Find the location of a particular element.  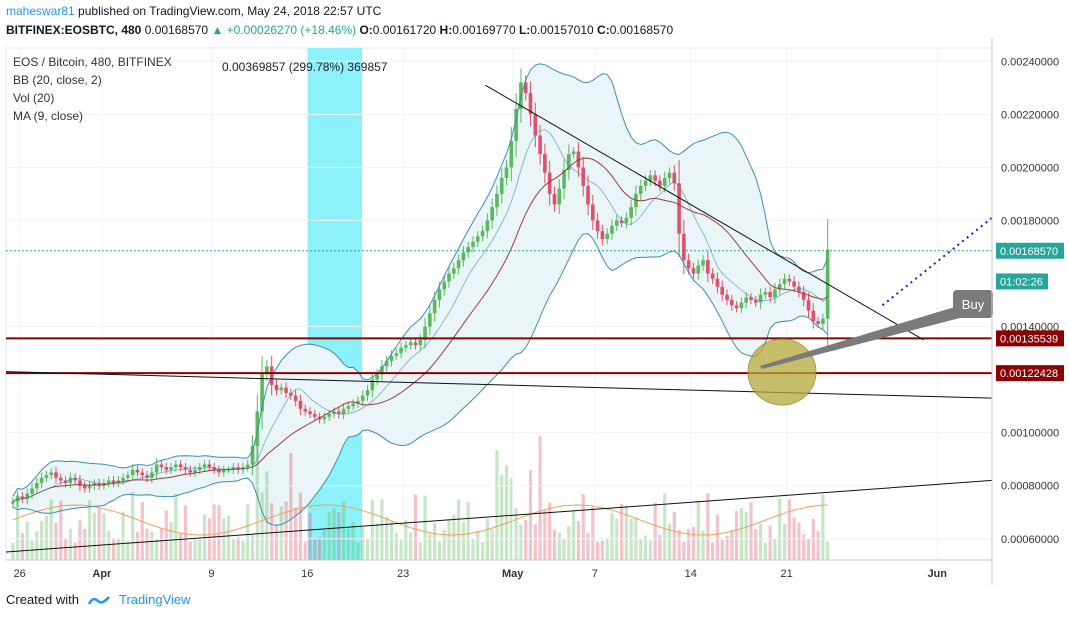

price-tag-label: 0.00135539 is located at coordinates (1029, 339).